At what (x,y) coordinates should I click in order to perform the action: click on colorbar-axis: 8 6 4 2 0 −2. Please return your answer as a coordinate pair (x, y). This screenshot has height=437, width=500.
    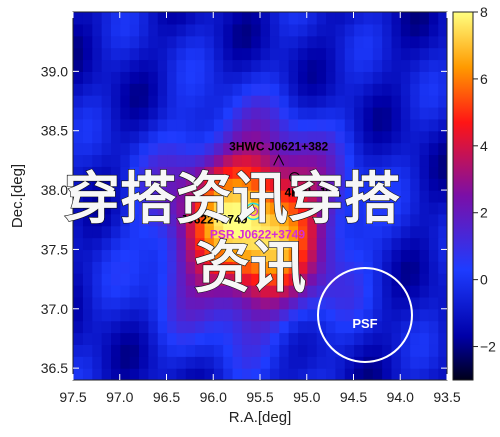
    Looking at the image, I should click on (484, 179).